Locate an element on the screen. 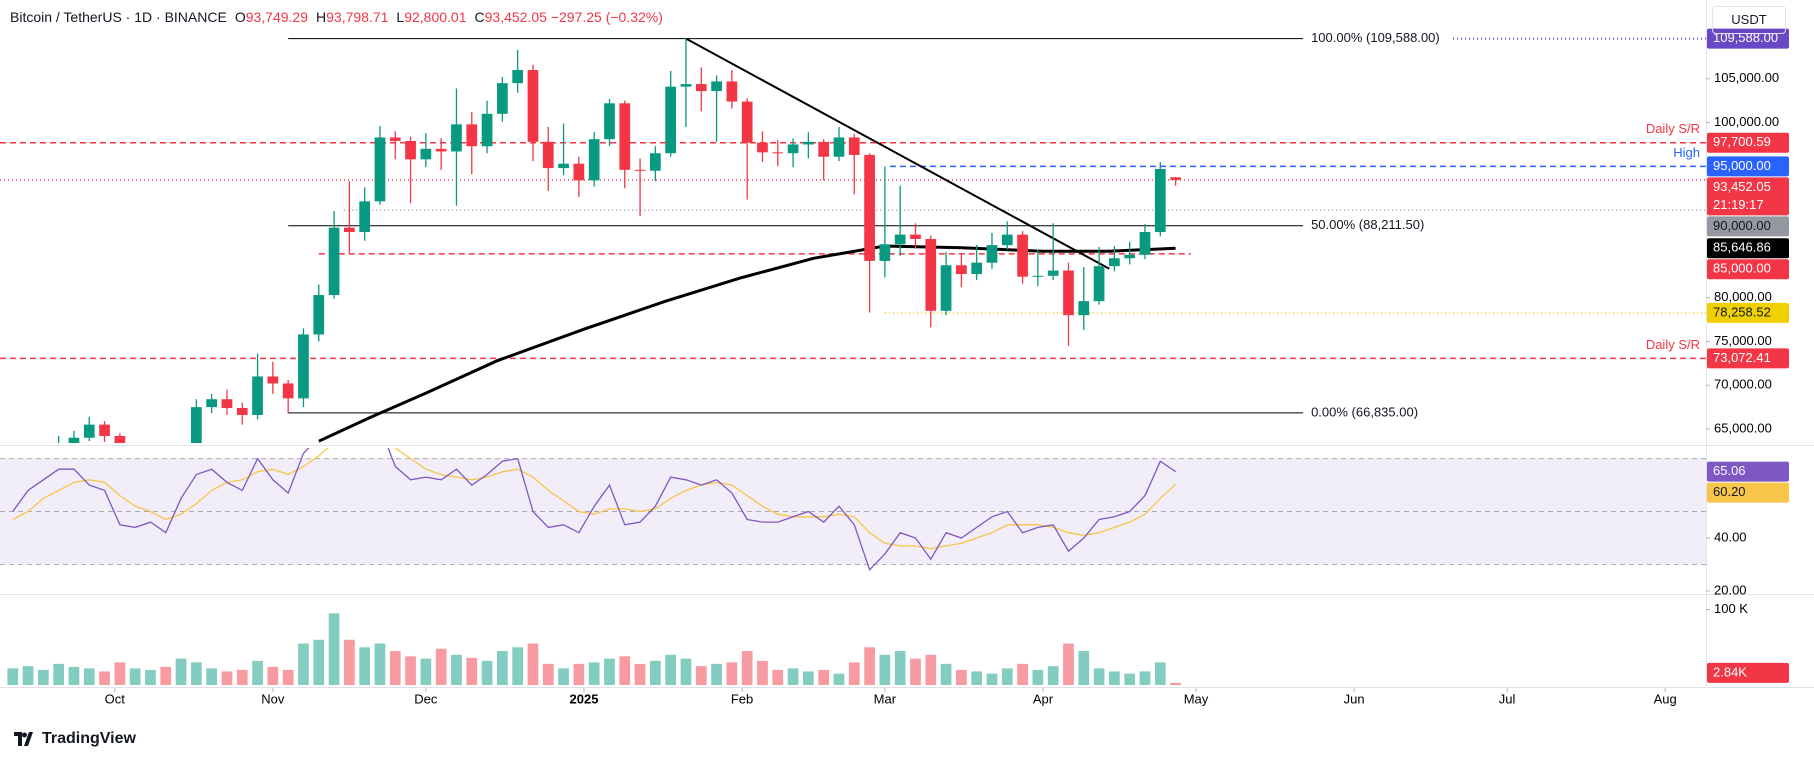 Image resolution: width=1814 pixels, height=762 pixels. brand-name: TradingView is located at coordinates (89, 738).